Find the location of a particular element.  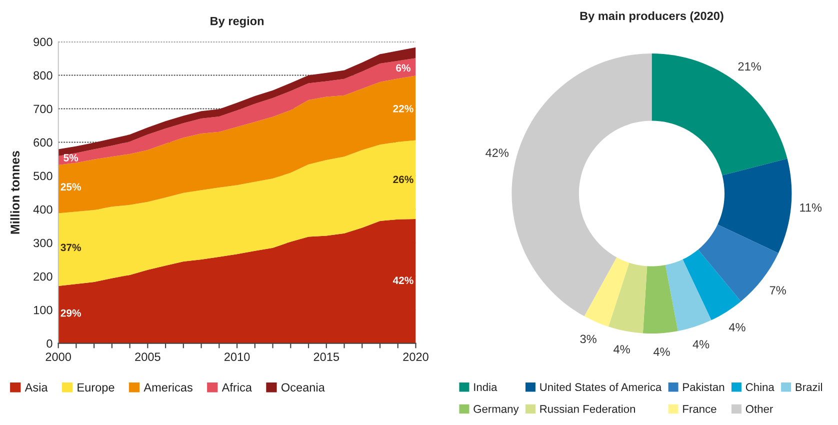

legend-label: France is located at coordinates (699, 409).